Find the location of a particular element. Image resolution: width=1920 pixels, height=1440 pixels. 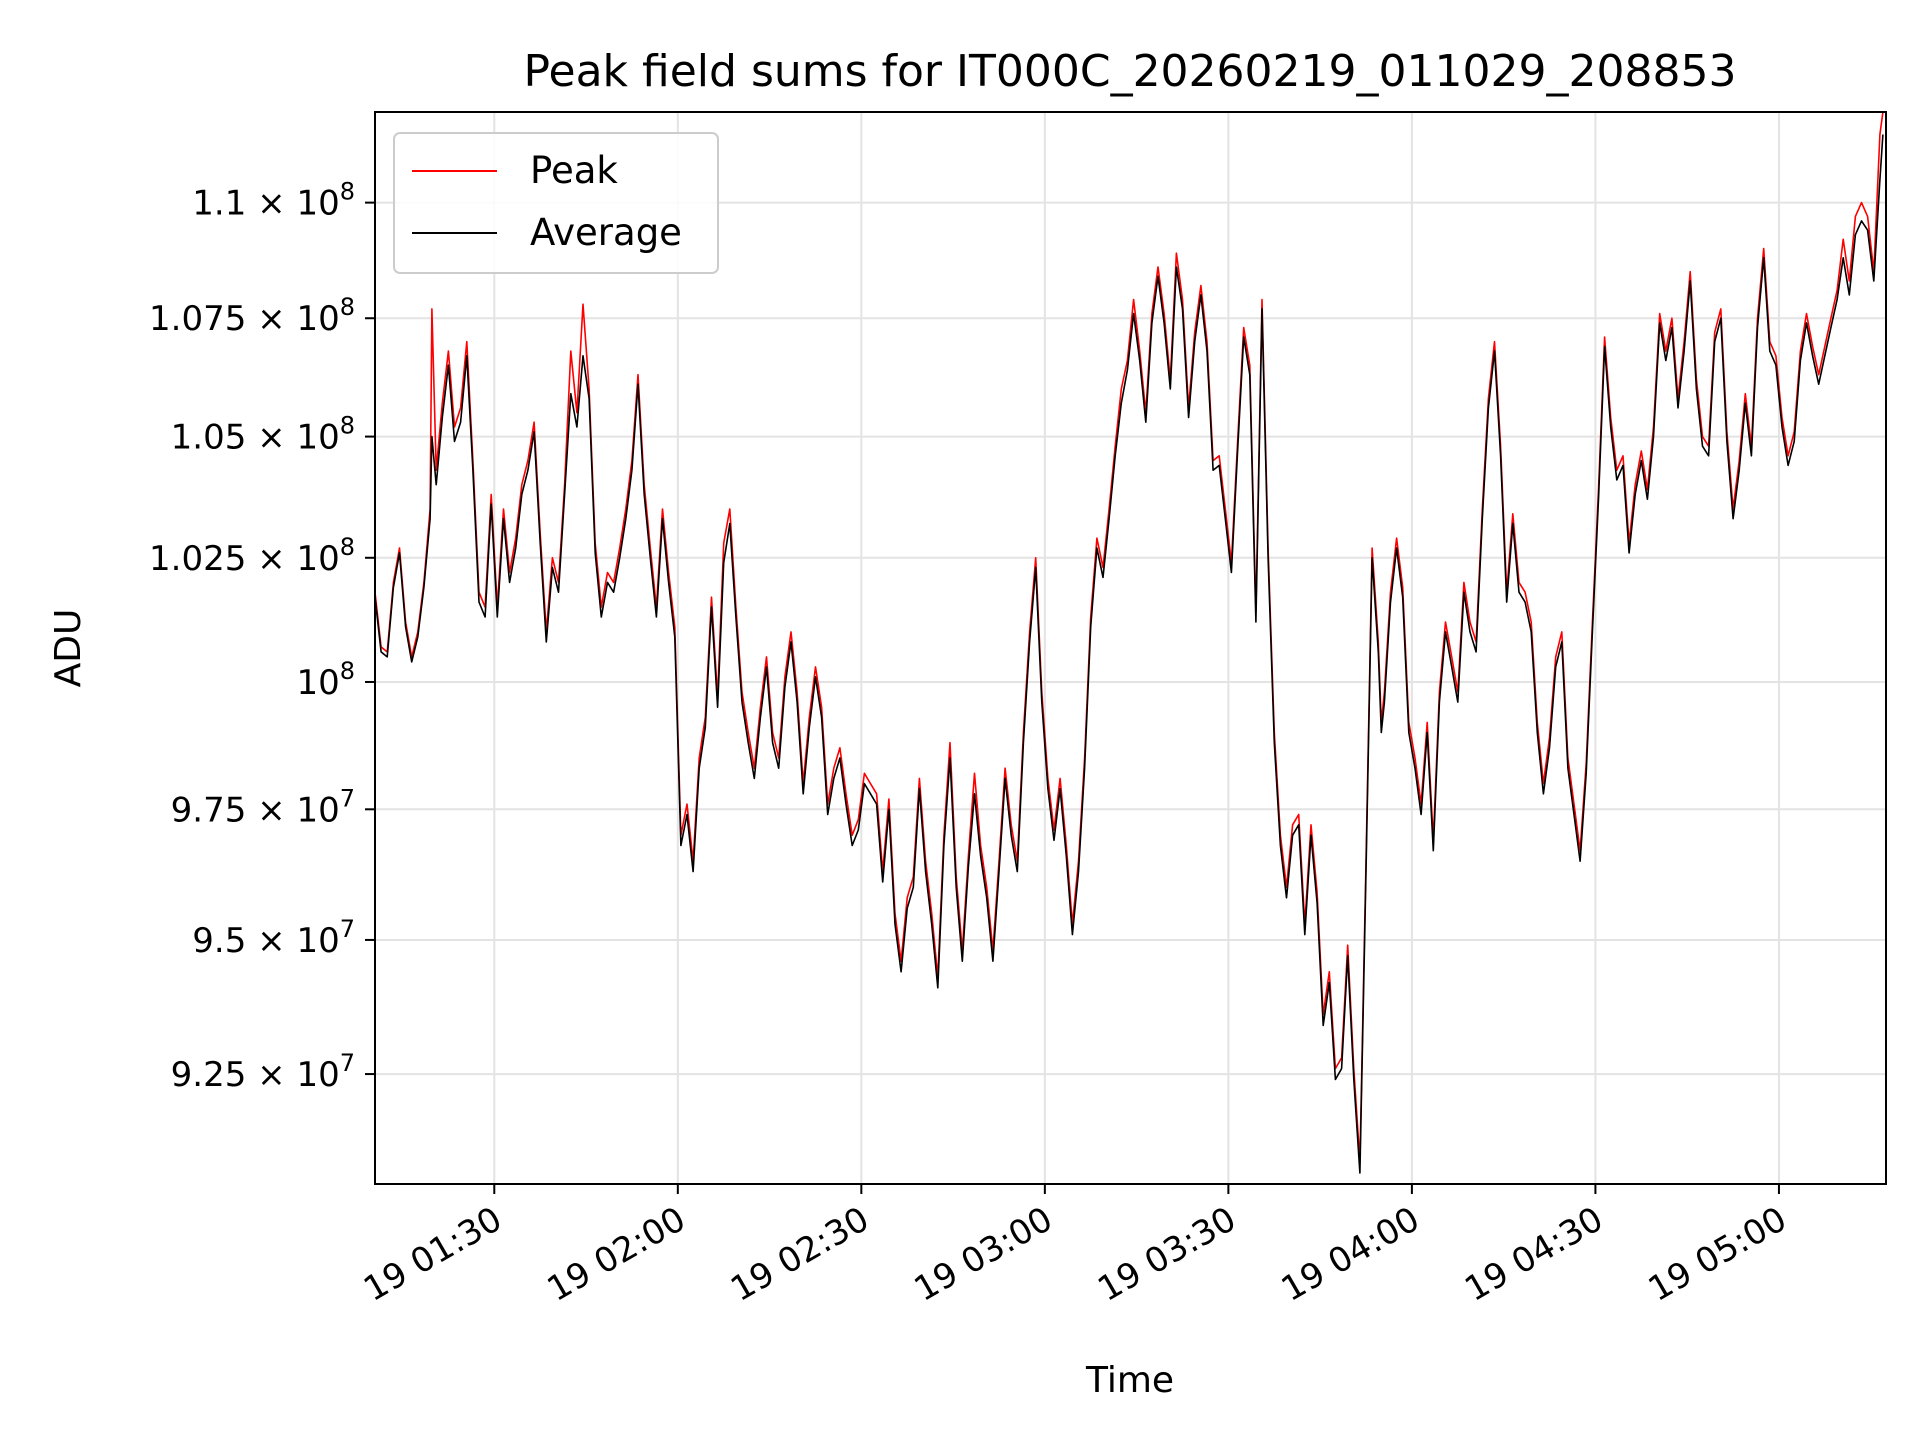

y-tick-label-4: 1.025 × 108 is located at coordinates (252, 556).